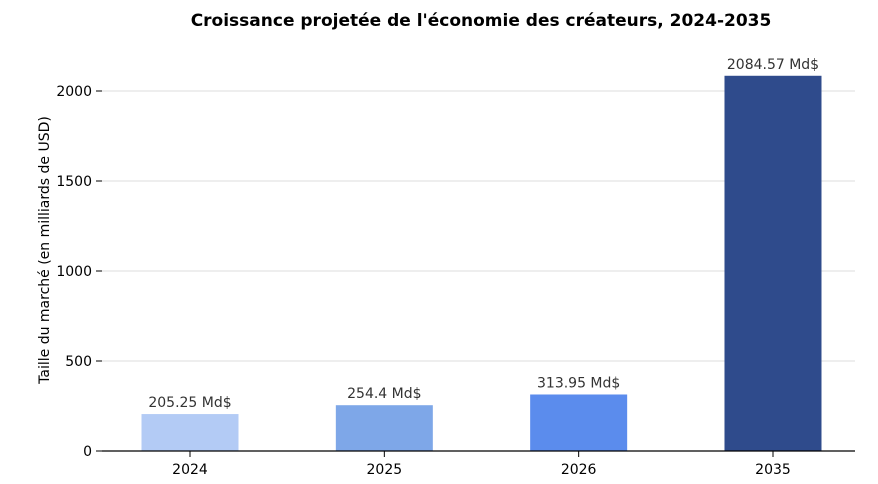 Image resolution: width=878 pixels, height=484 pixels. What do you see at coordinates (74, 182) in the screenshot?
I see `y-tick-label: 1500` at bounding box center [74, 182].